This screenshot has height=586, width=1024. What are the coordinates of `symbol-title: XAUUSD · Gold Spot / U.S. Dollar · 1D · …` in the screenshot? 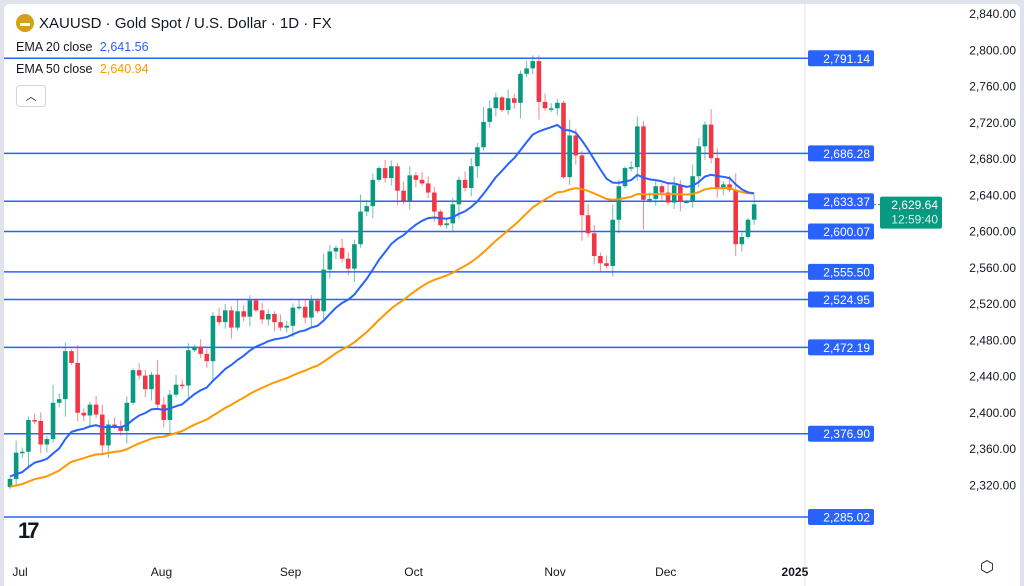 It's located at (185, 23).